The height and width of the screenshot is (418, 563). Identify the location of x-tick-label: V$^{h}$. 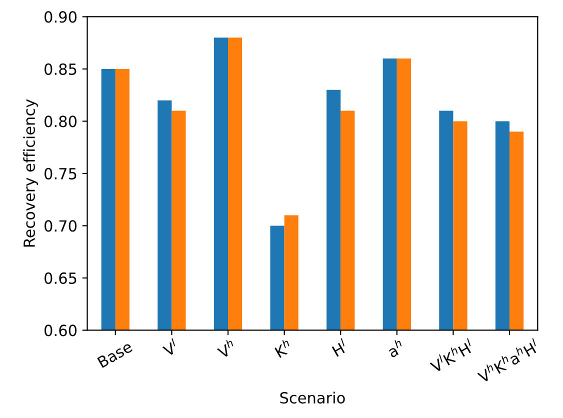
(226, 348).